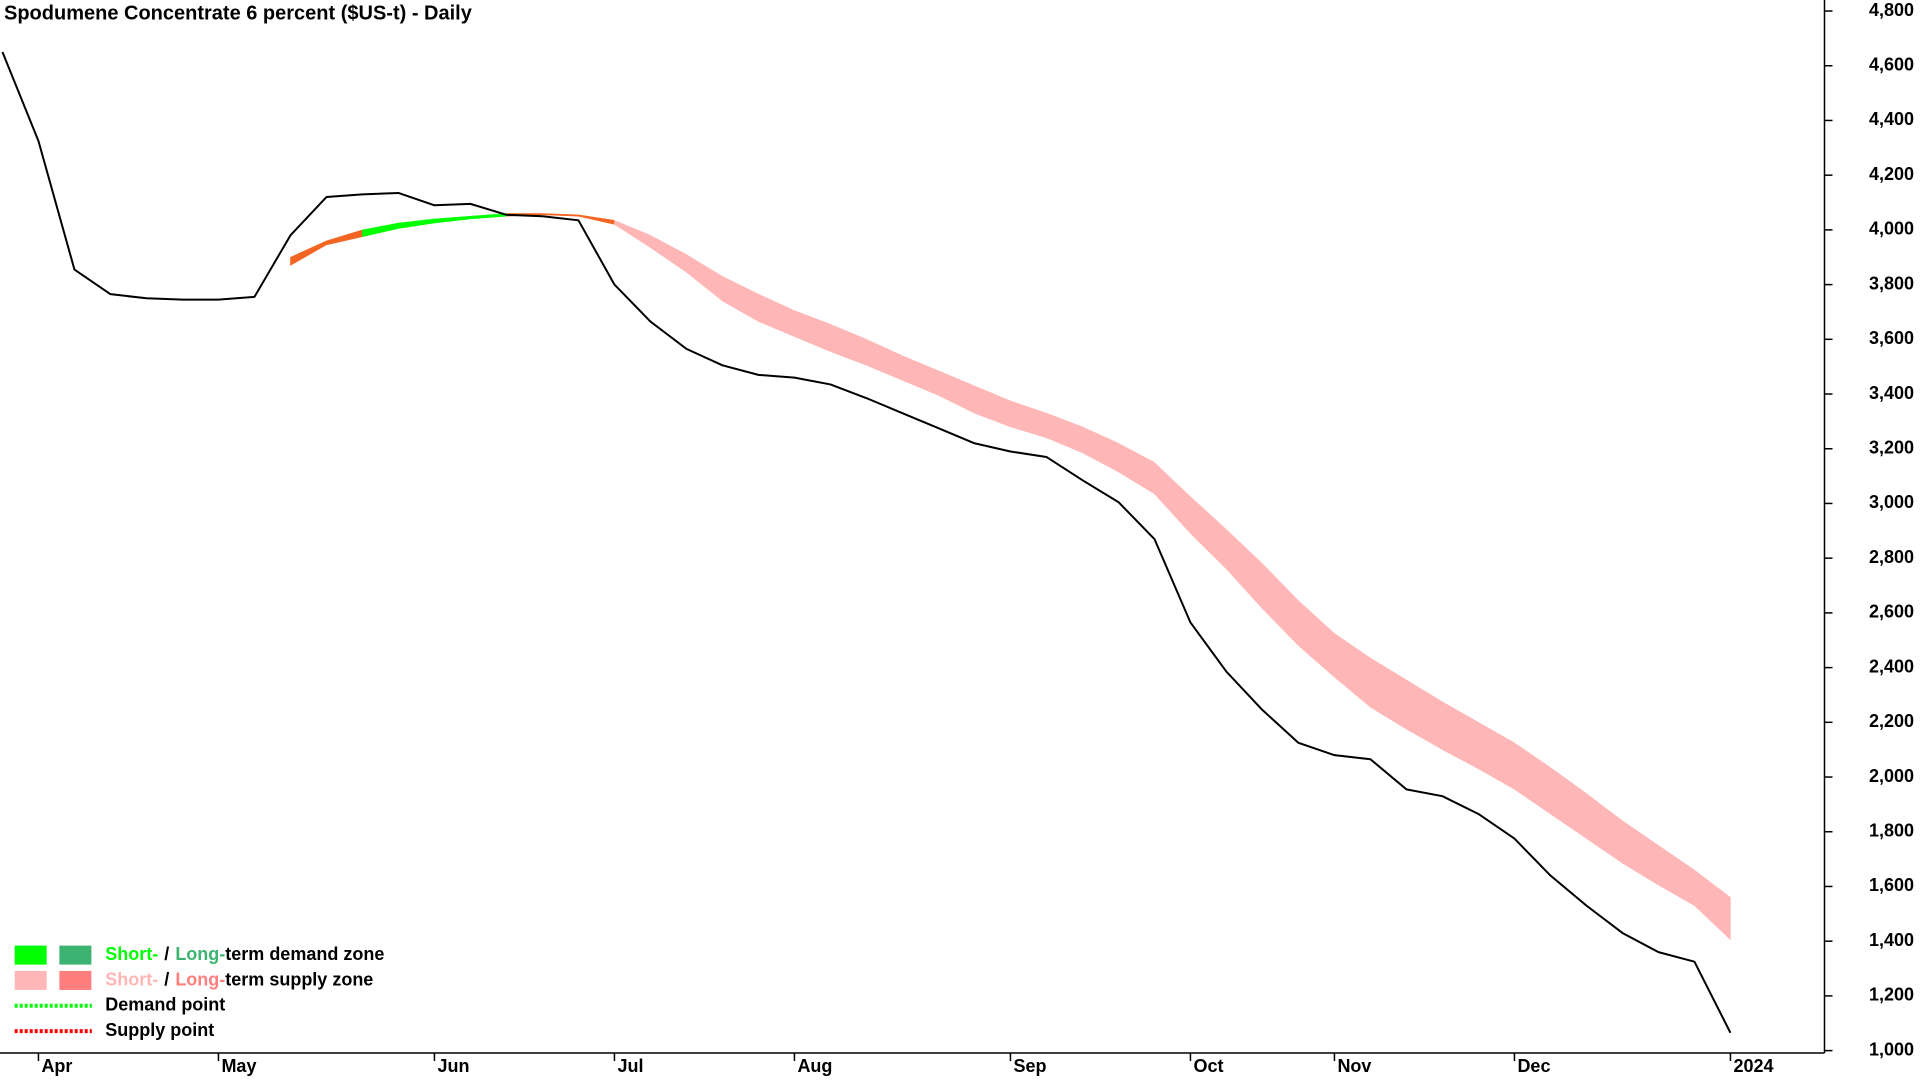  What do you see at coordinates (1891, 557) in the screenshot?
I see `y-tick-label: 2,800` at bounding box center [1891, 557].